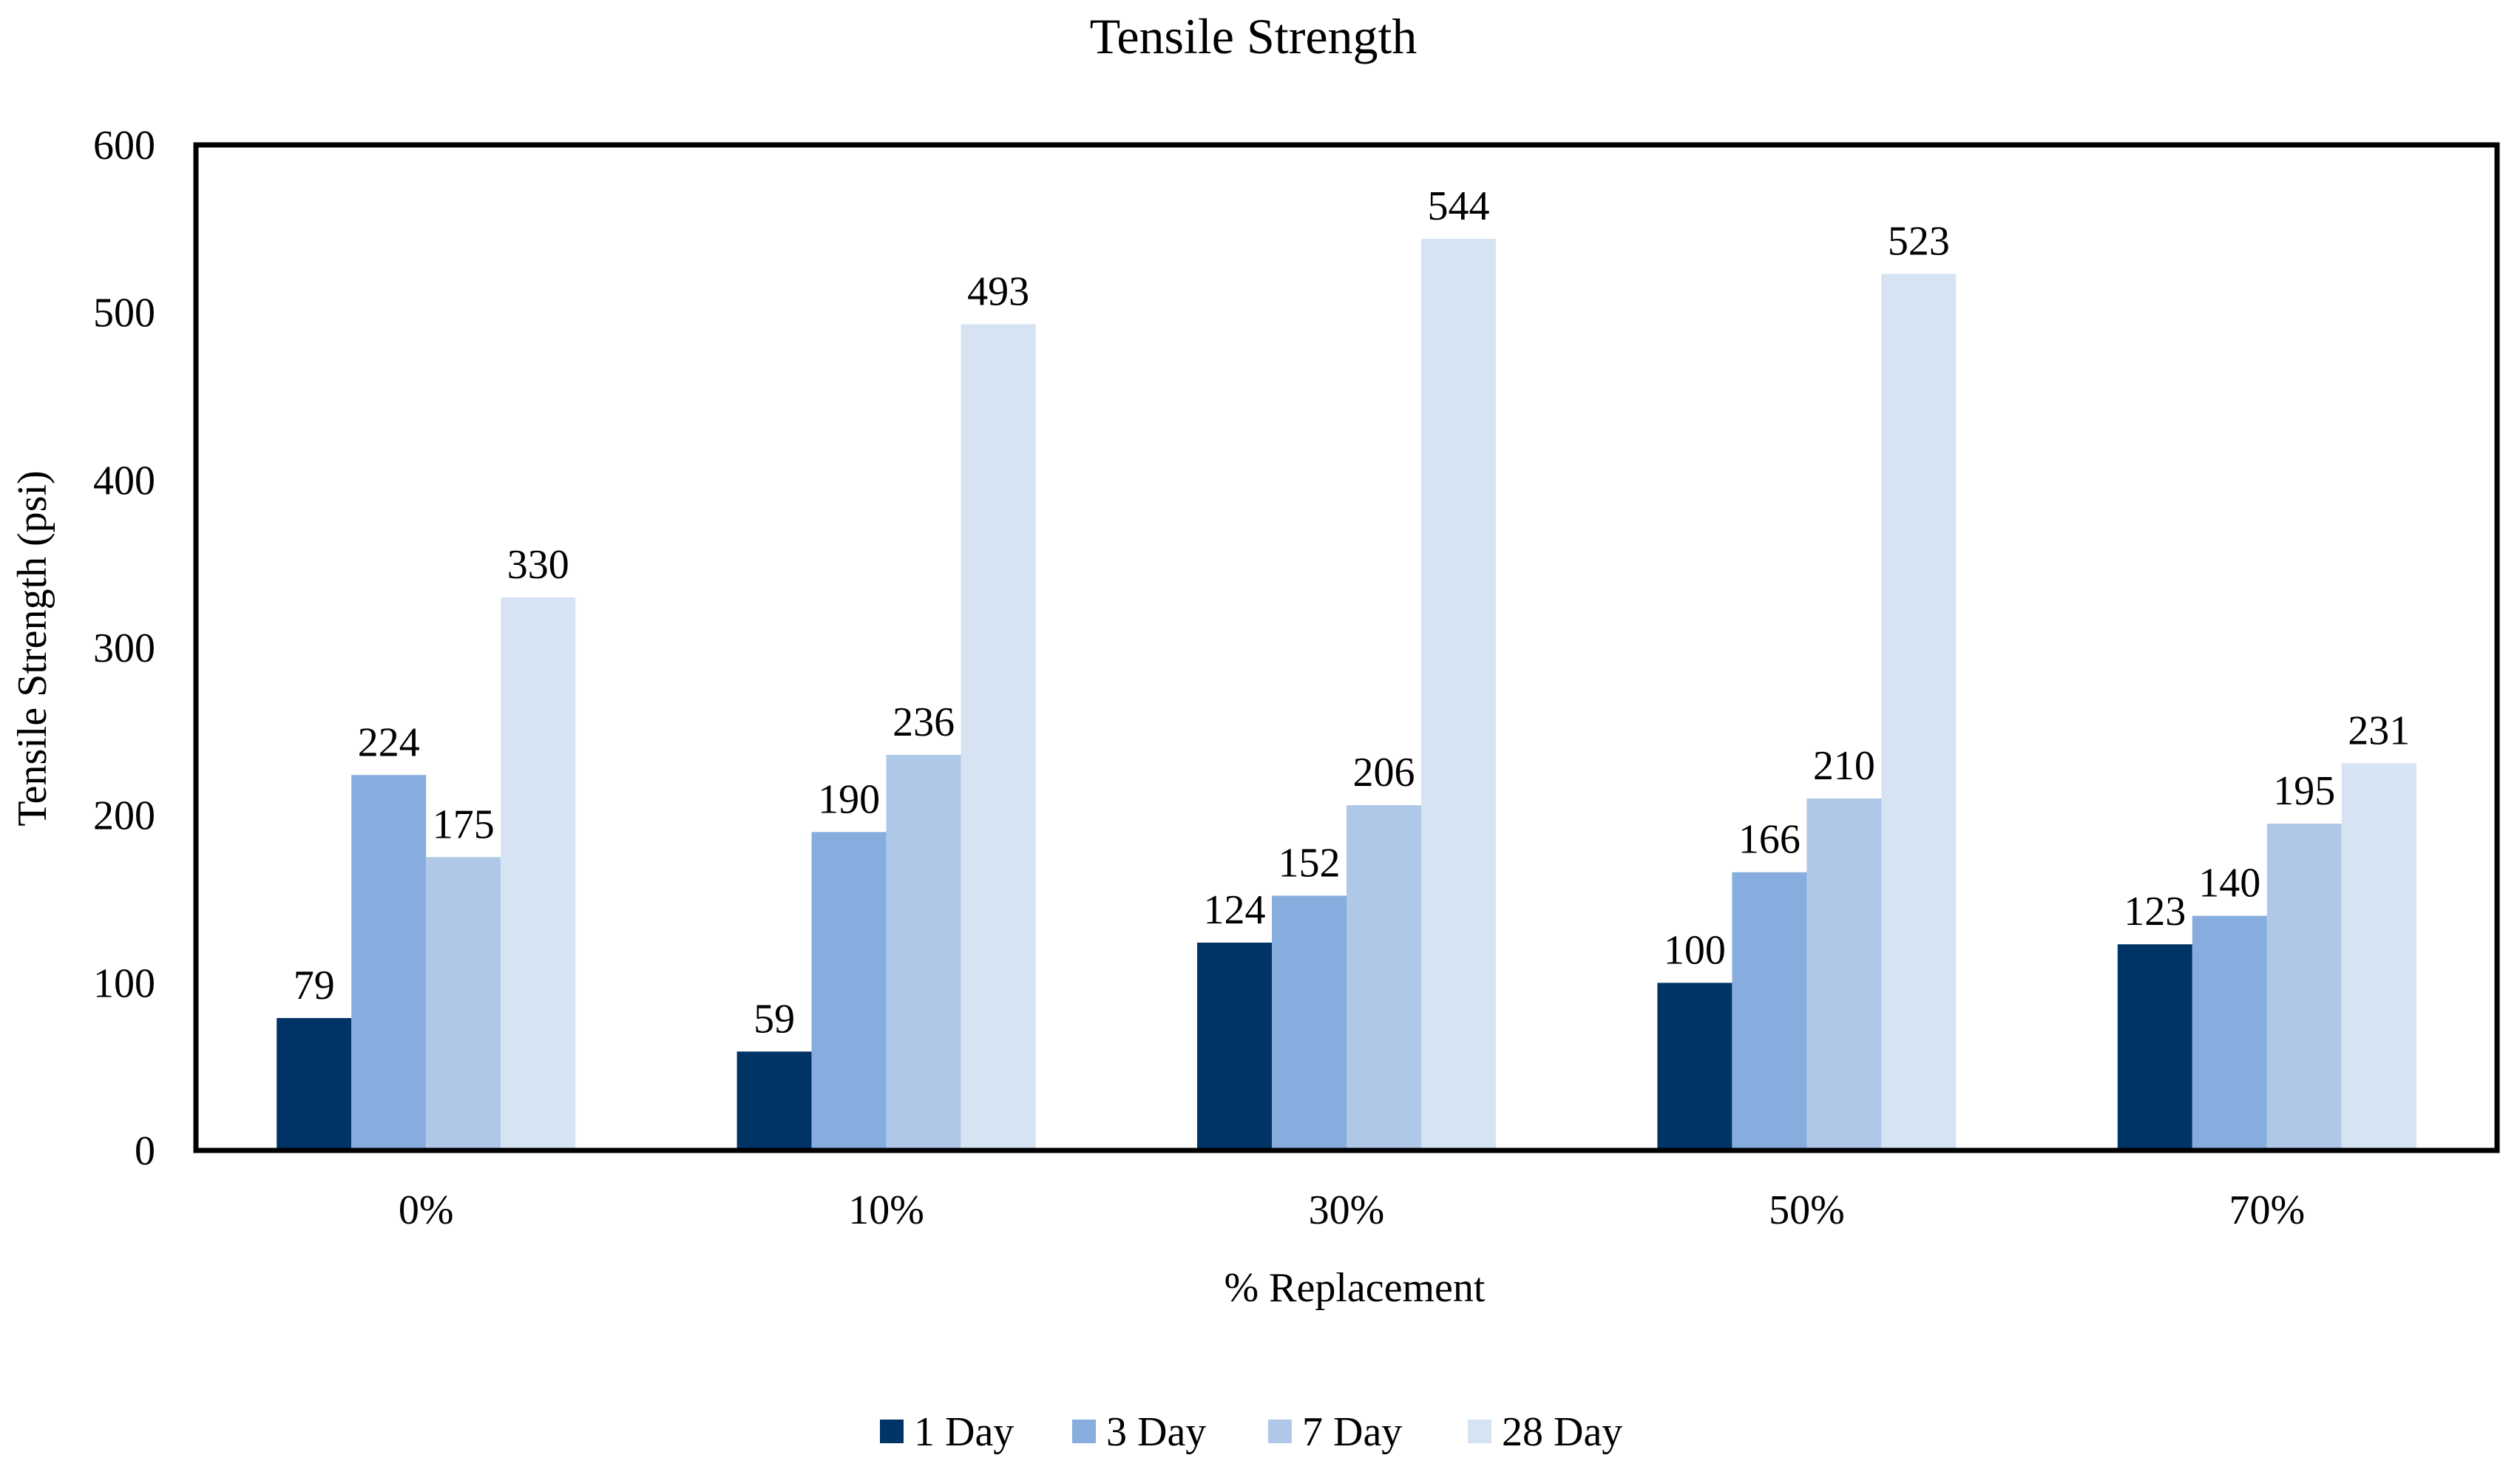 The height and width of the screenshot is (1475, 2520). What do you see at coordinates (124, 480) in the screenshot?
I see `y-tick-label: 400` at bounding box center [124, 480].